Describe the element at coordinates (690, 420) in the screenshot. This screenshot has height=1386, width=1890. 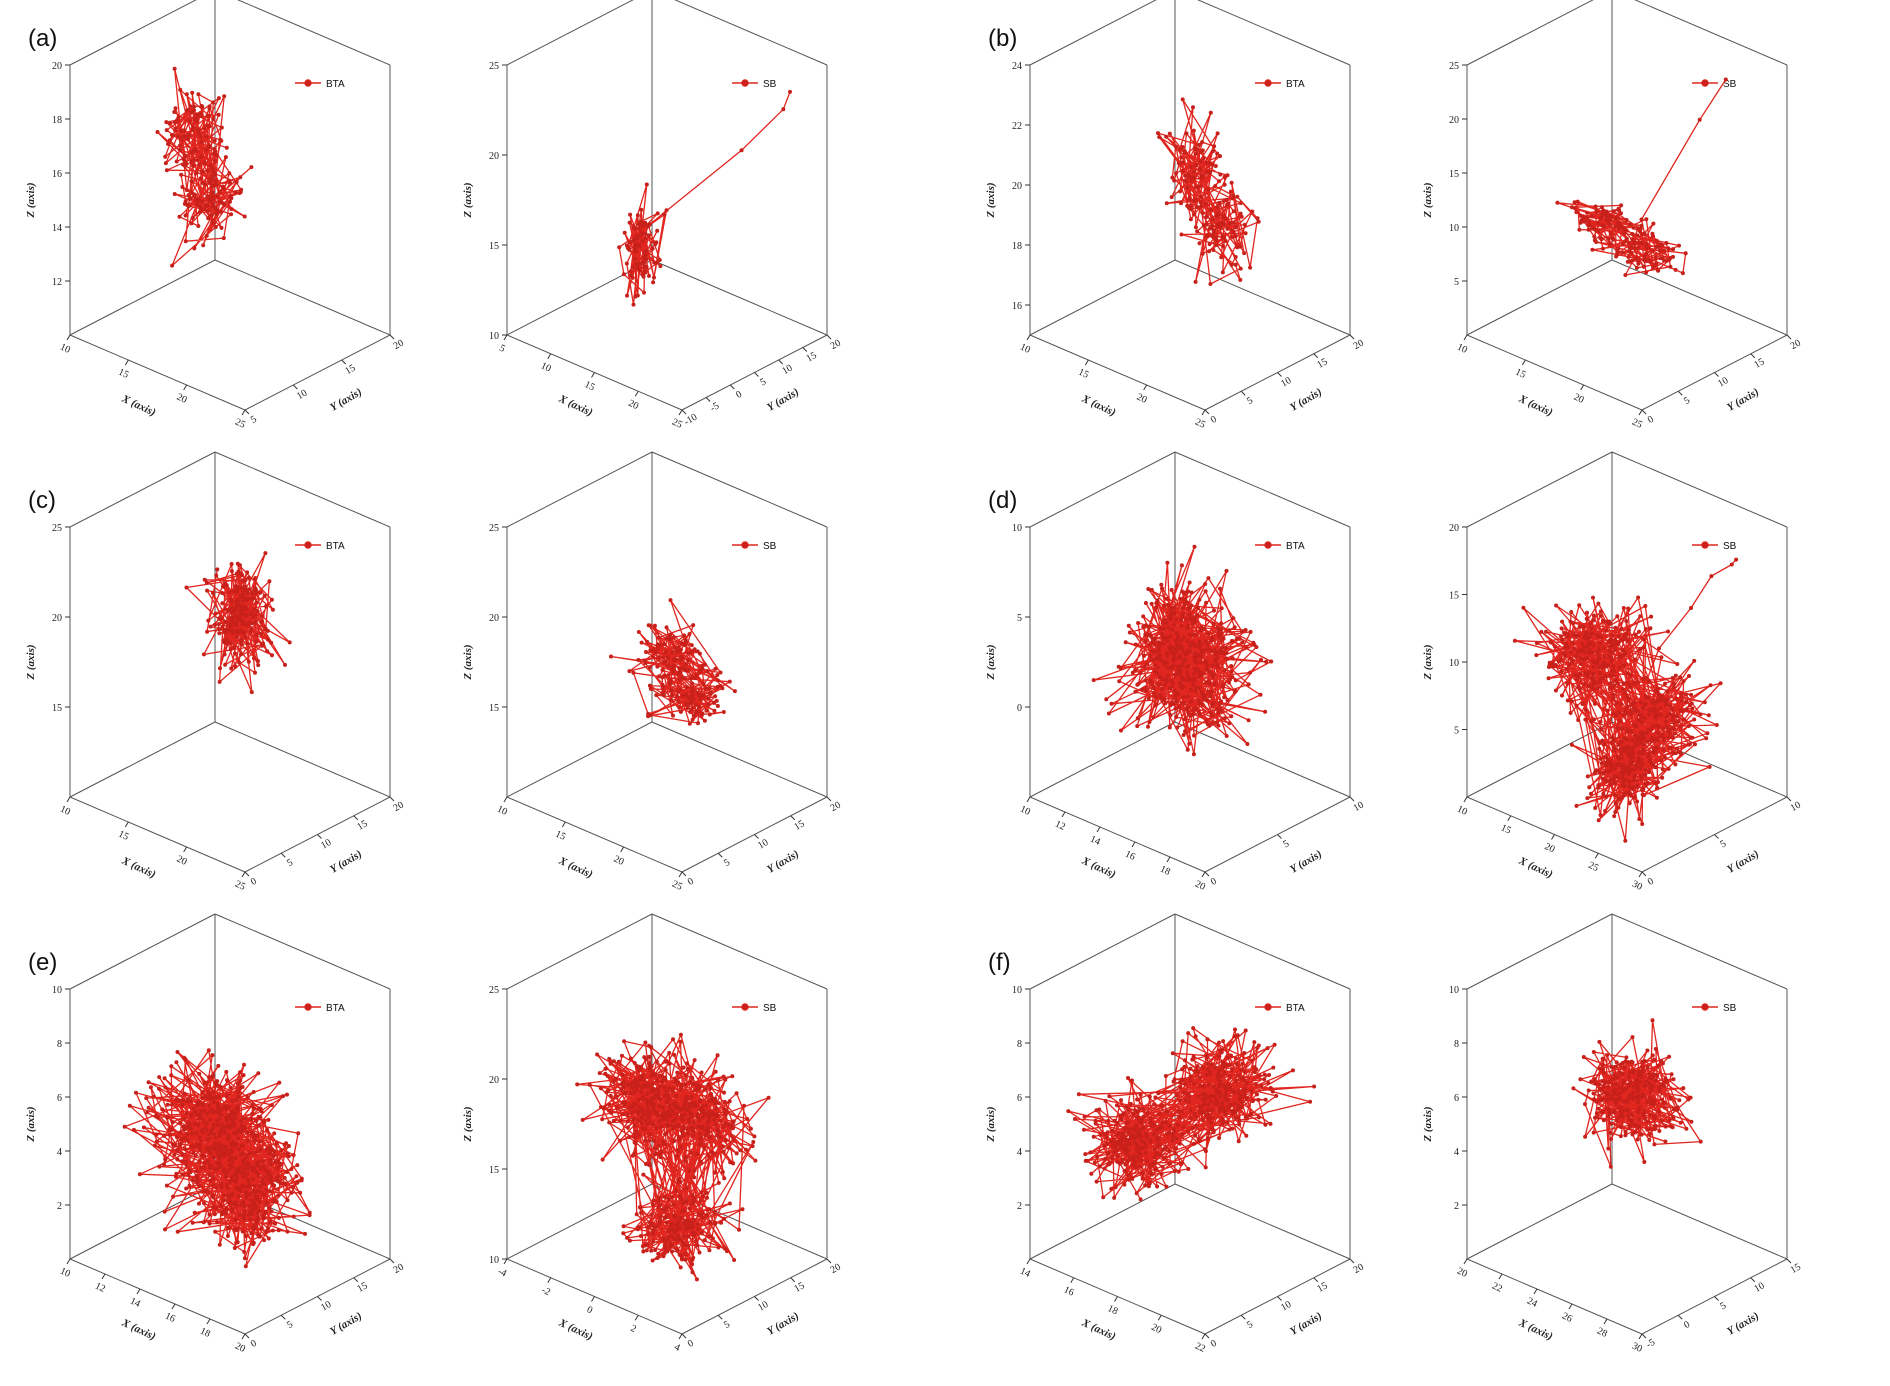
I see `y-tick-label: -10` at that location.